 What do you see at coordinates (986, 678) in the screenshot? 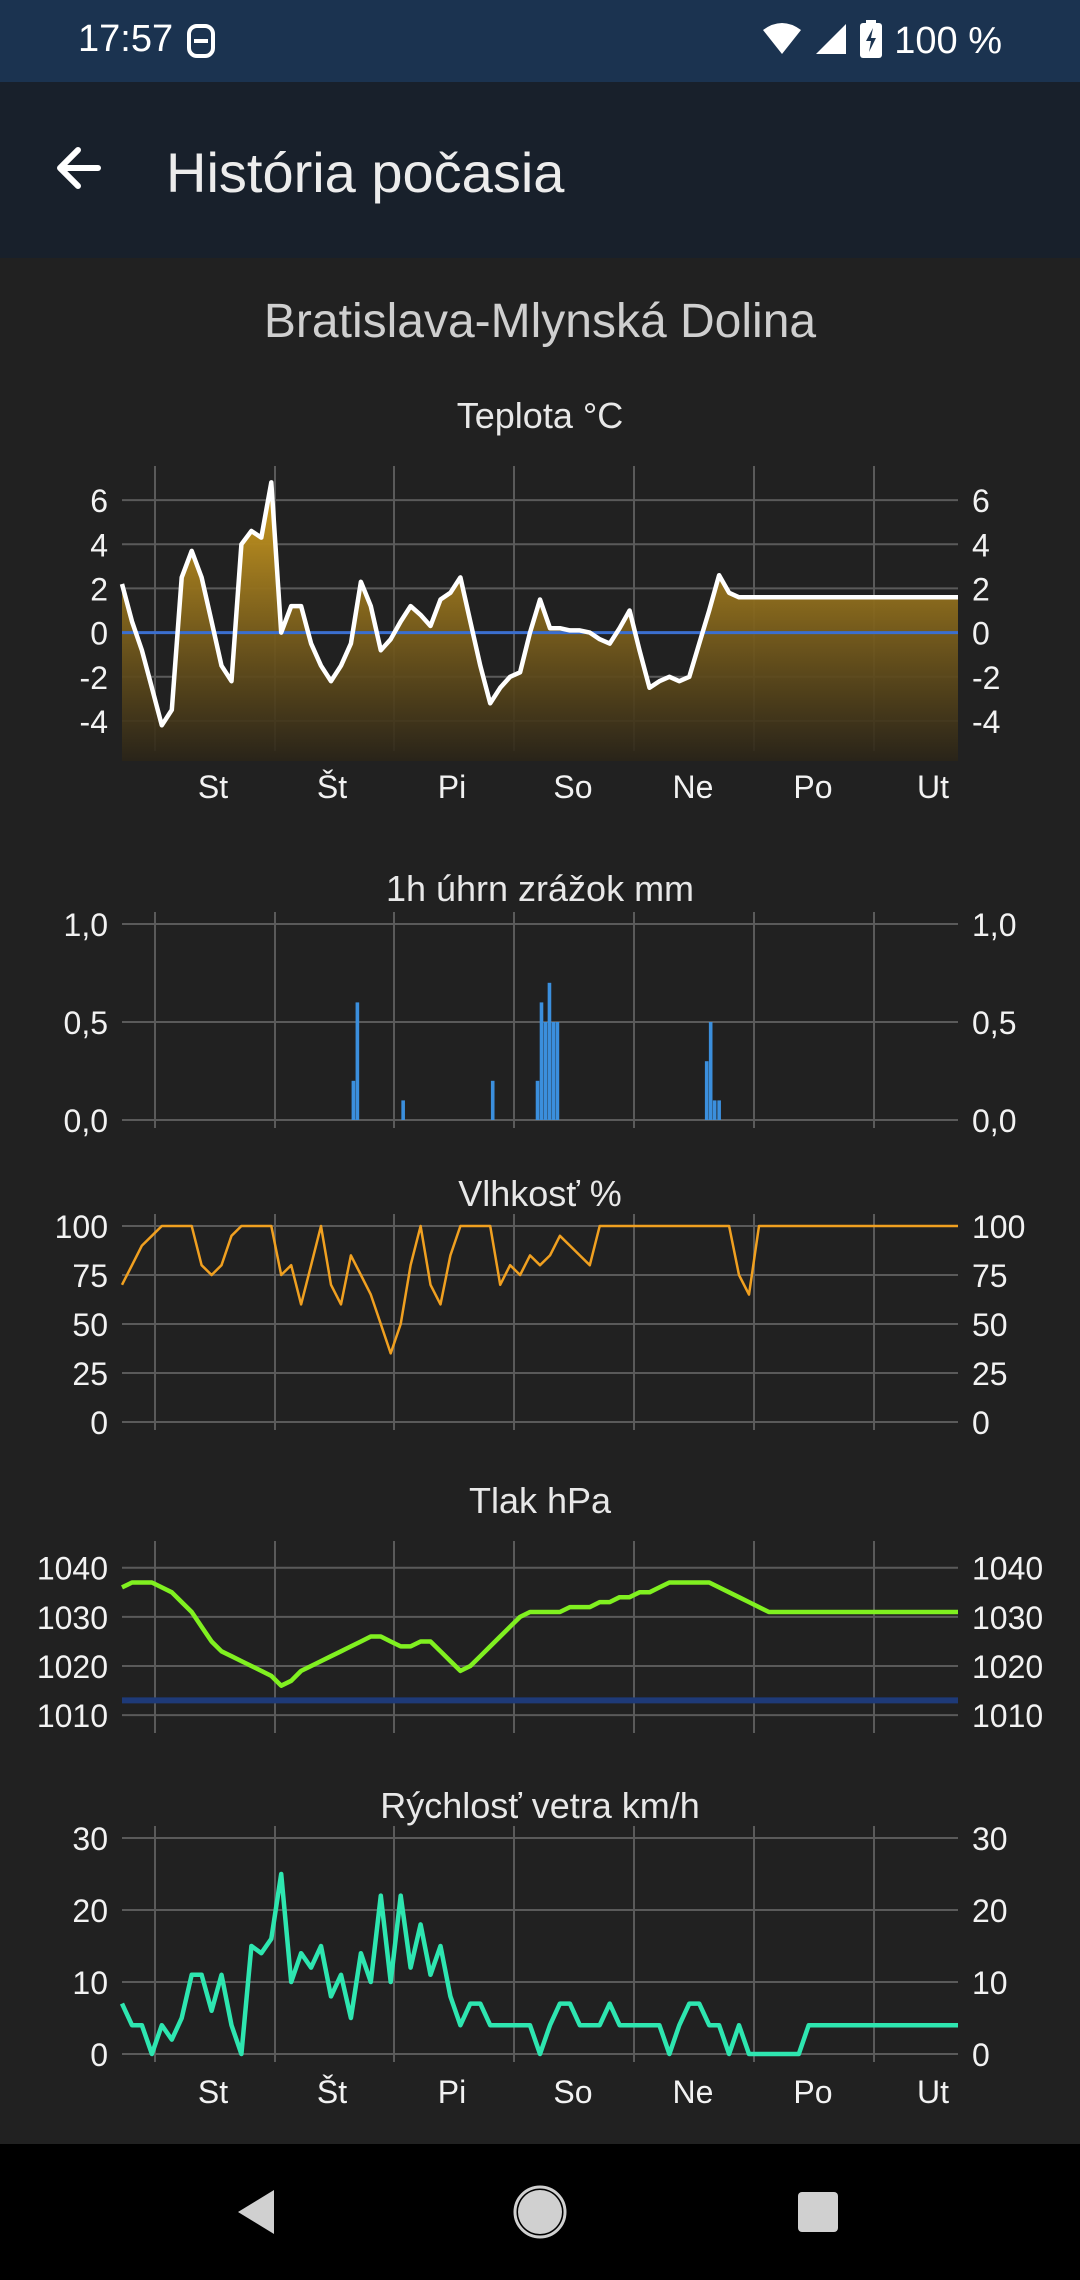
I see `y-tick-label-right: -2` at bounding box center [986, 678].